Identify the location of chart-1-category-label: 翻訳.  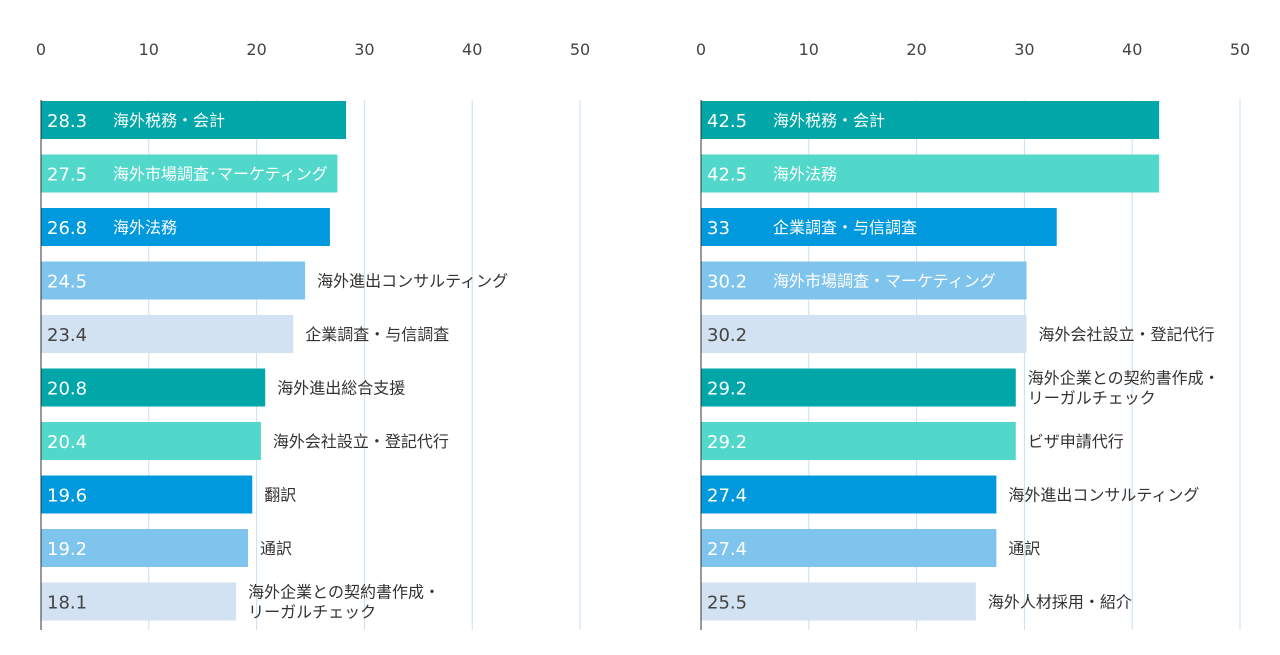
(280, 495).